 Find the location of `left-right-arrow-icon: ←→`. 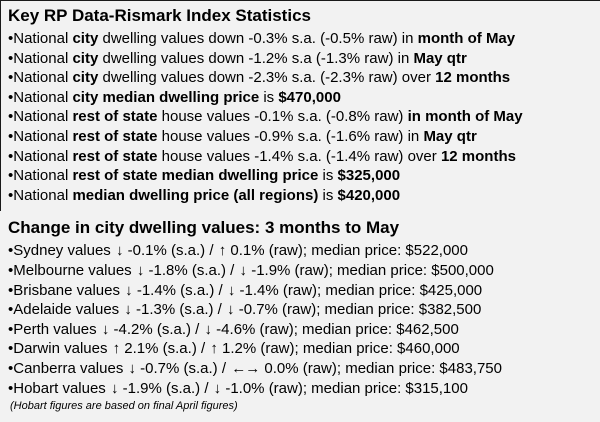

left-right-arrow-icon: ←→ is located at coordinates (245, 368).